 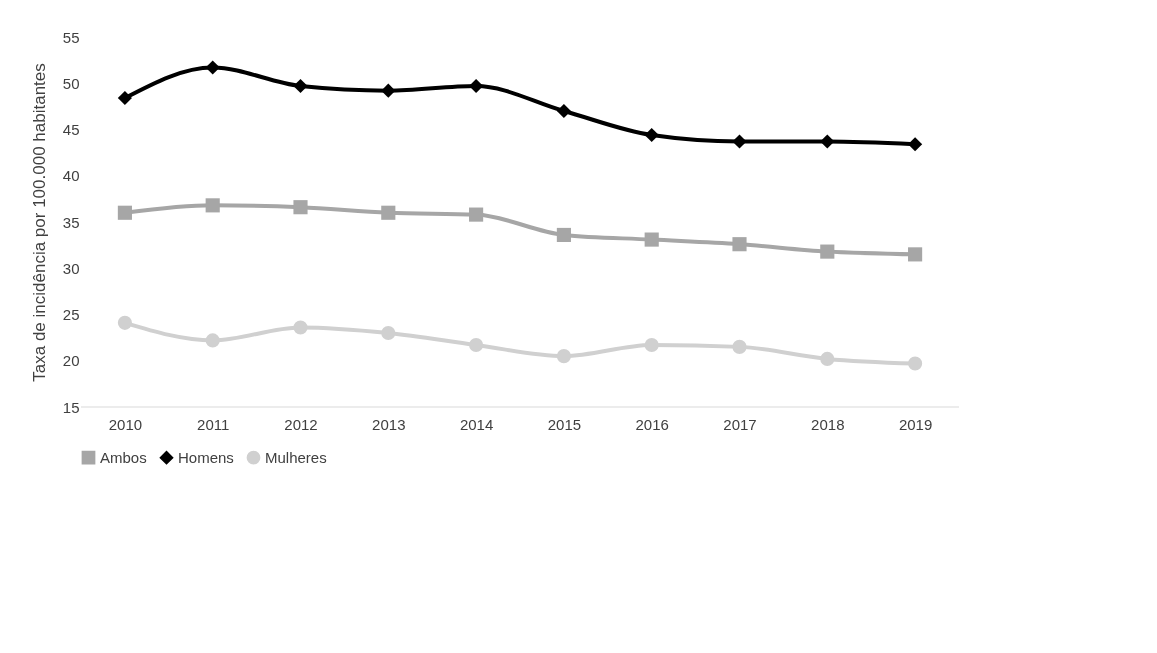 What do you see at coordinates (828, 424) in the screenshot?
I see `x-tick-label: 2018` at bounding box center [828, 424].